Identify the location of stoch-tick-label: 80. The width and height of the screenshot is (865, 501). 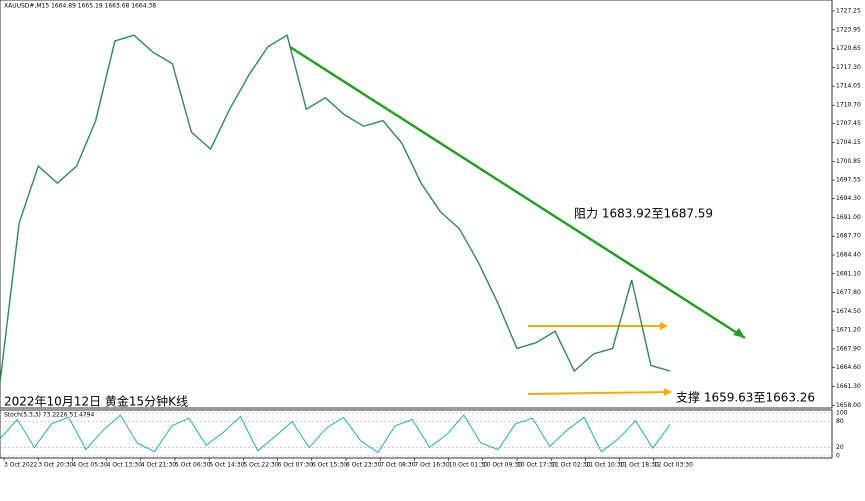
(840, 421).